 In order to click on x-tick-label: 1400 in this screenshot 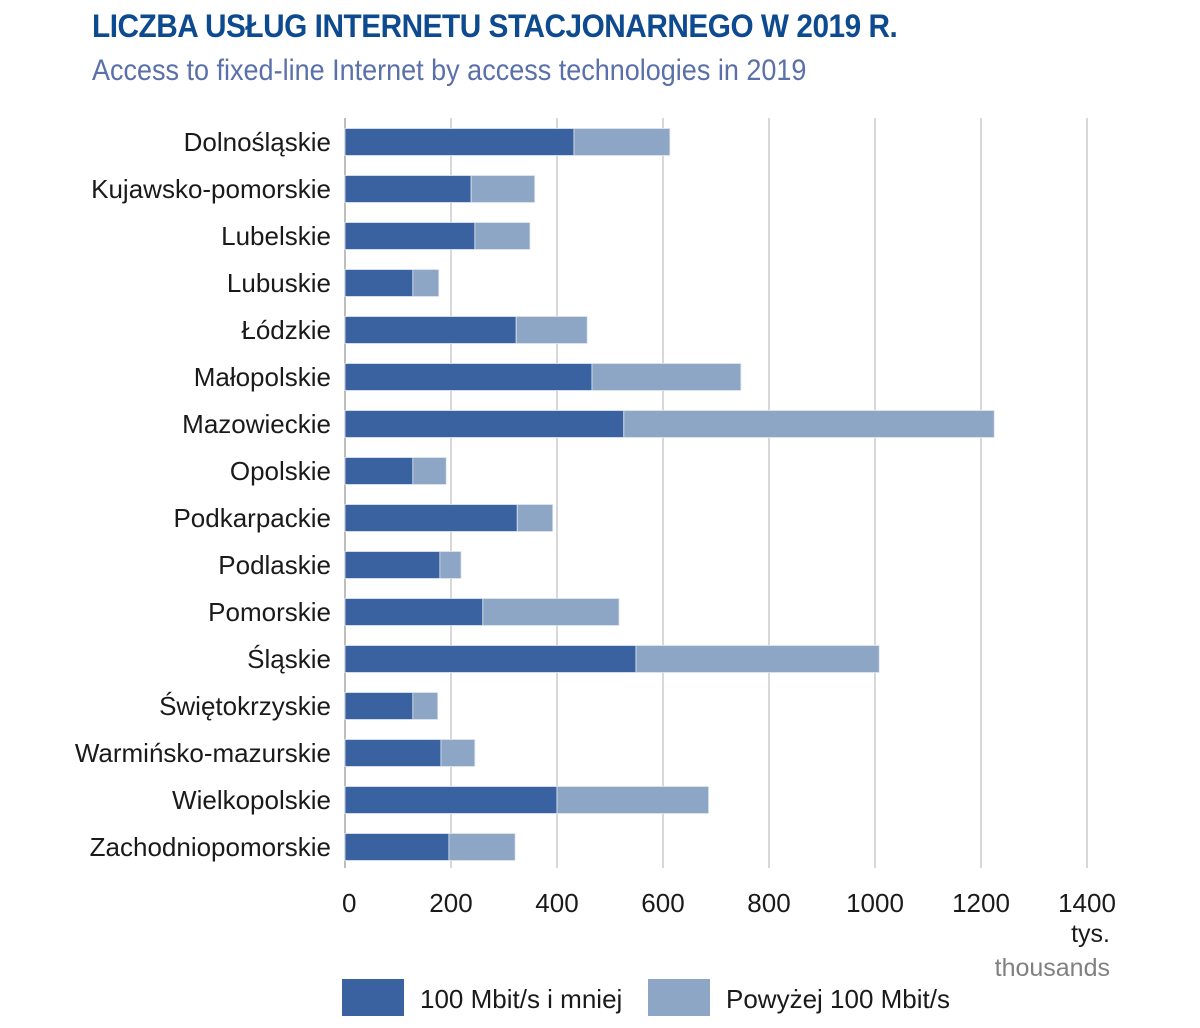, I will do `click(1087, 903)`.